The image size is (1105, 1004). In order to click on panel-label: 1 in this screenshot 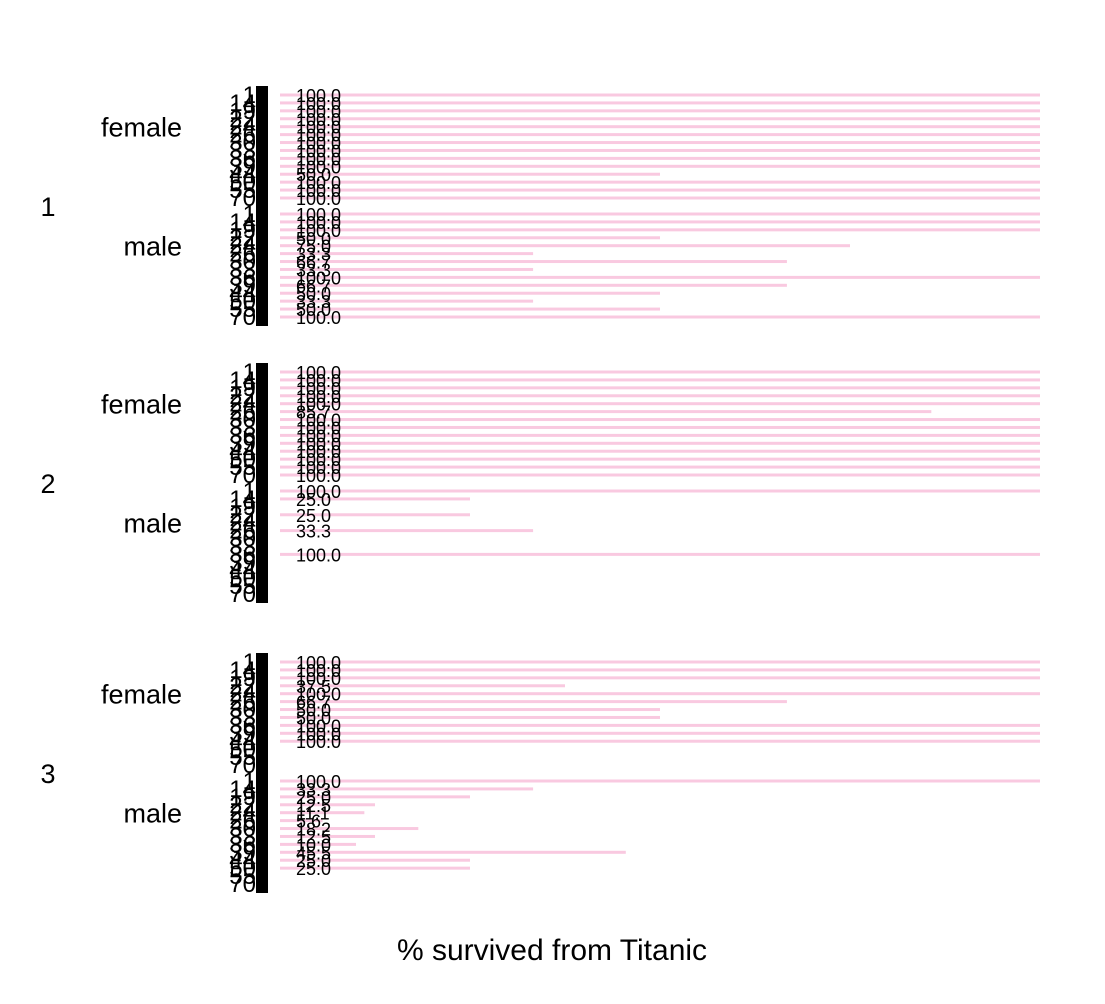, I will do `click(47, 207)`.